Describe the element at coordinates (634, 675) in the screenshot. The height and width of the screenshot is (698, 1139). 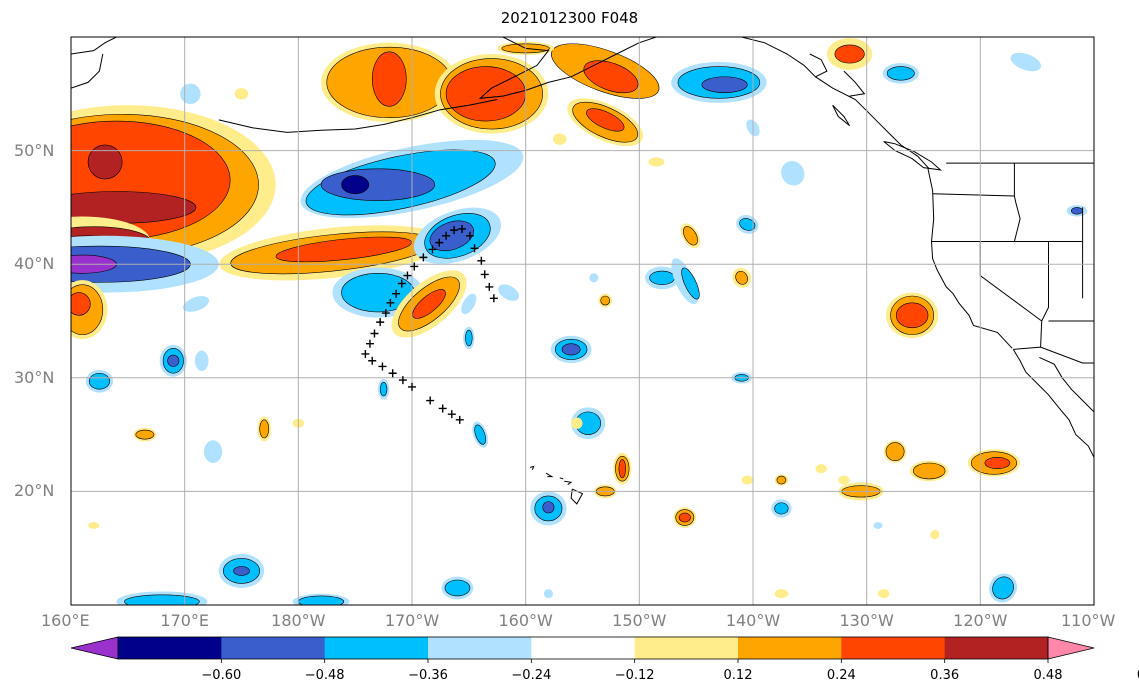
I see `colorbar-label-4: −0.12` at that location.